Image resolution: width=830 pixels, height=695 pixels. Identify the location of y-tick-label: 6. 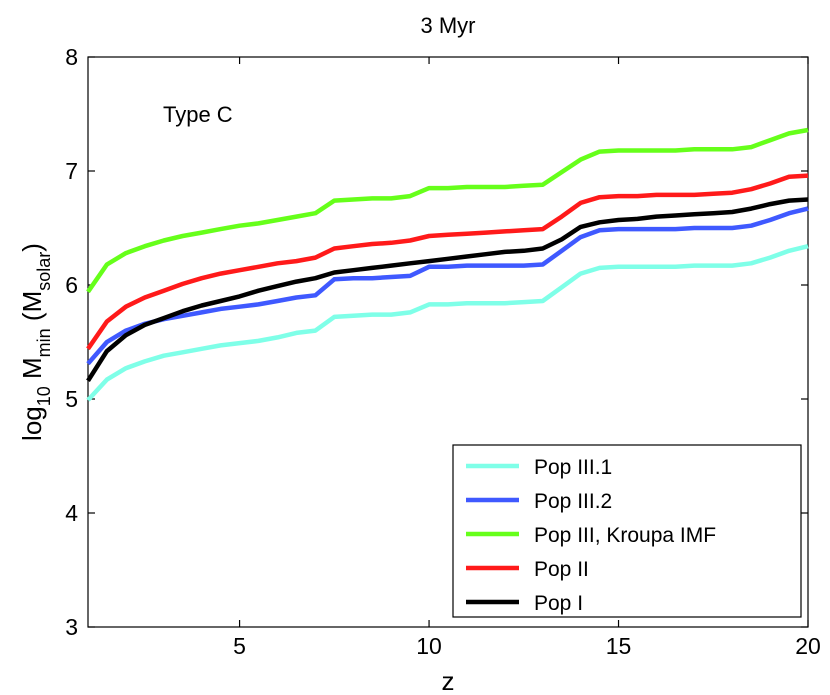
(71, 285).